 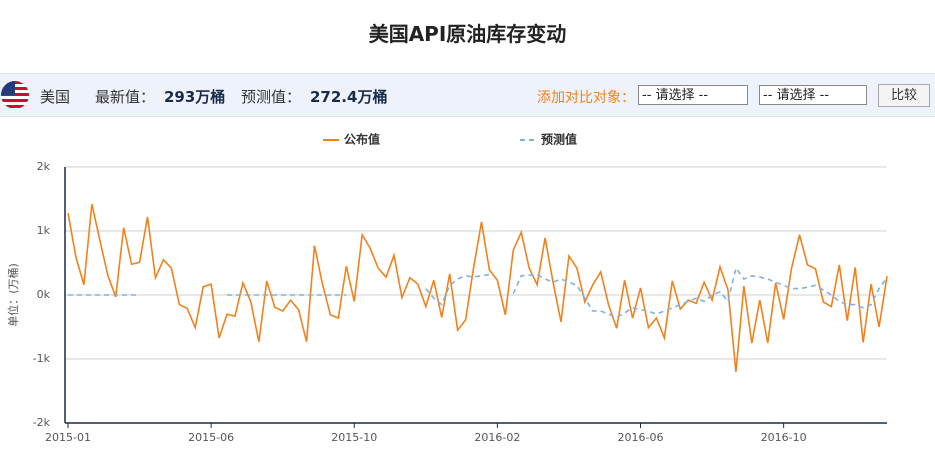 What do you see at coordinates (349, 97) in the screenshot?
I see `forecast-value: 272.4万桶` at bounding box center [349, 97].